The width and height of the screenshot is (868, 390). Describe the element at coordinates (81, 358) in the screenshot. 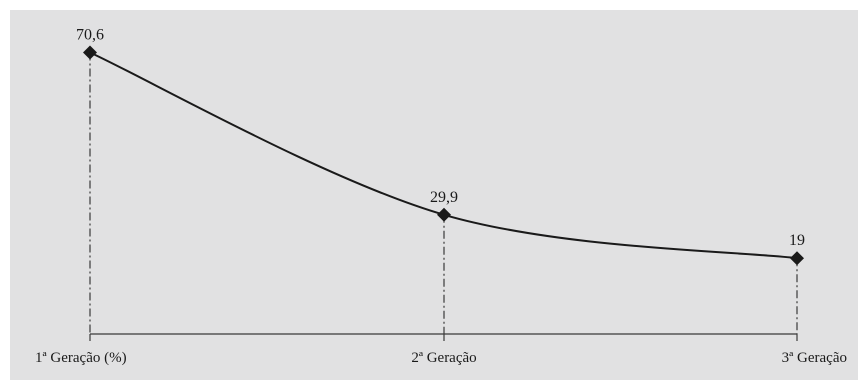

I see `x-tick-label-1: 1ª Geração (%)` at that location.